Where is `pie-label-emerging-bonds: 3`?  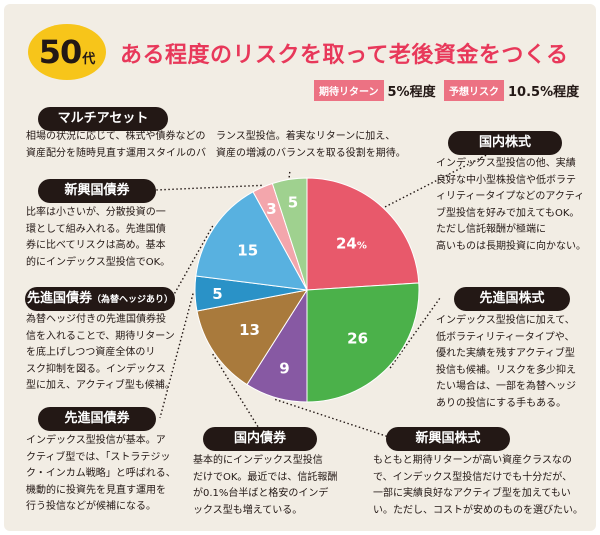 pie-label-emerging-bonds: 3 is located at coordinates (271, 209).